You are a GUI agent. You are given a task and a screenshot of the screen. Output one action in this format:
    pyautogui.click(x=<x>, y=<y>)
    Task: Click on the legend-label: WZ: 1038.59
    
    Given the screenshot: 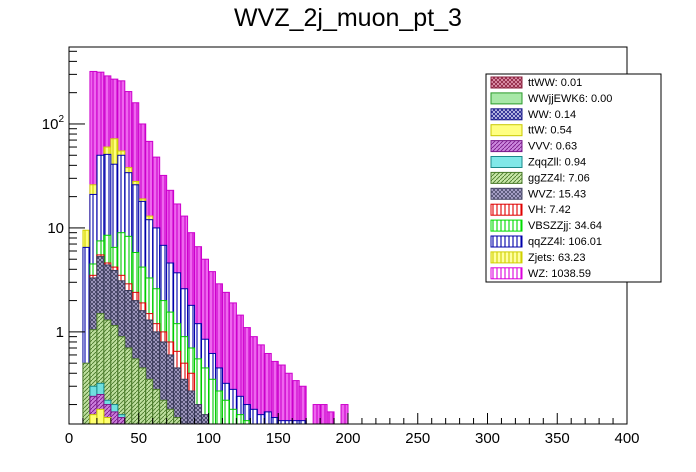 What is the action you would take?
    pyautogui.click(x=559, y=274)
    